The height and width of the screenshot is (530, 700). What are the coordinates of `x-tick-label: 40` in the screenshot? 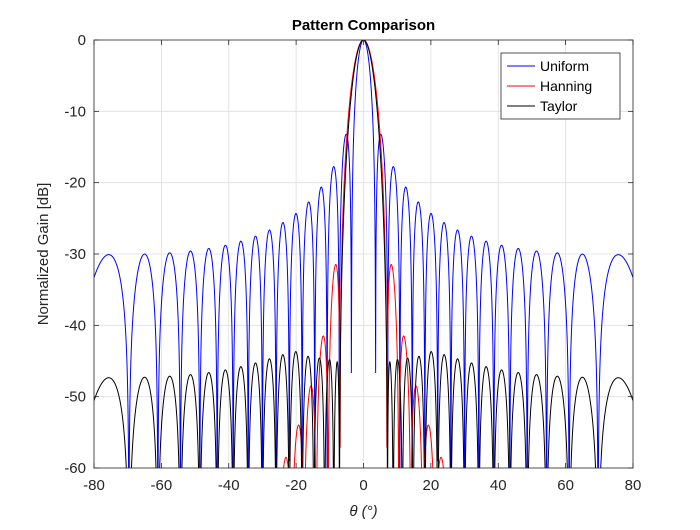 It's located at (498, 485).